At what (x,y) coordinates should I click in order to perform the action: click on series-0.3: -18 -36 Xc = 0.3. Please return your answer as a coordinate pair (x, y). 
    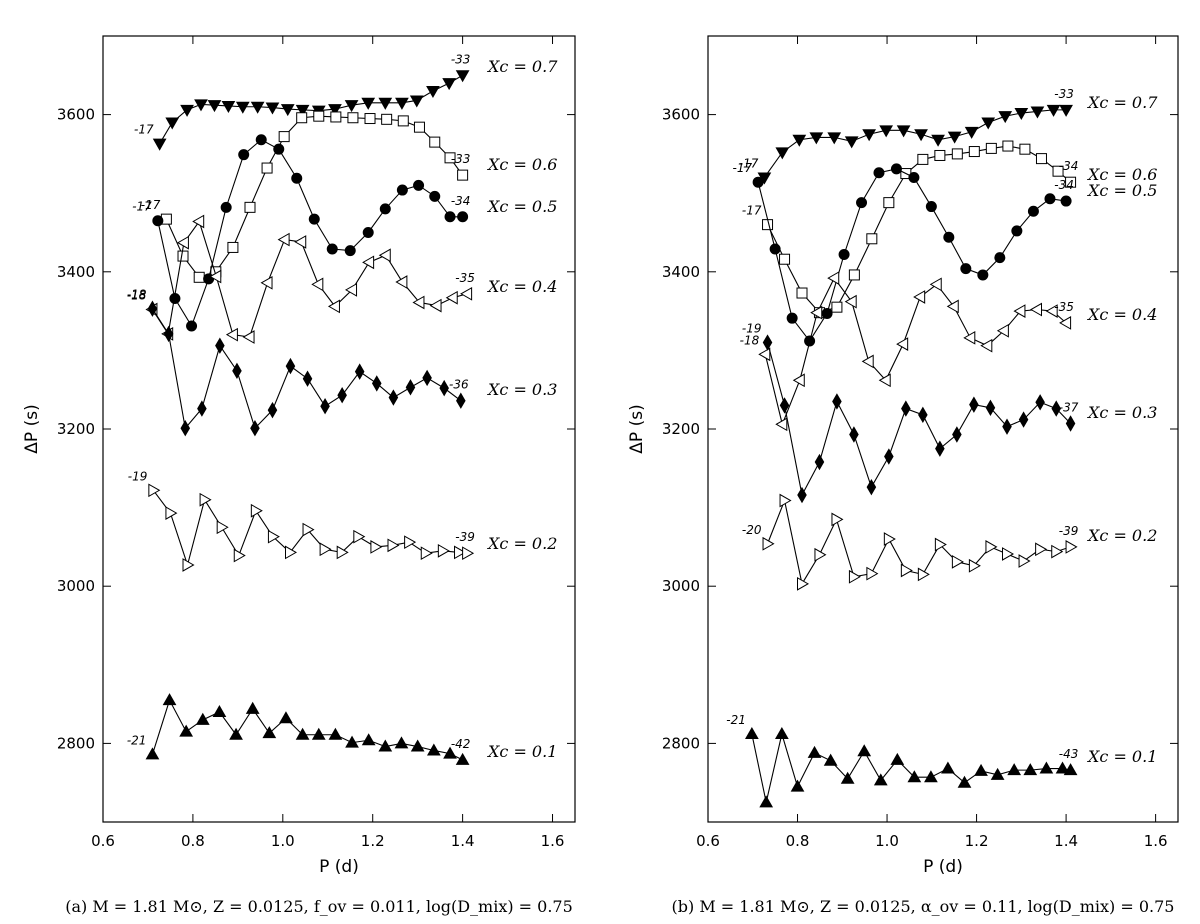
    Looking at the image, I should click on (342, 362).